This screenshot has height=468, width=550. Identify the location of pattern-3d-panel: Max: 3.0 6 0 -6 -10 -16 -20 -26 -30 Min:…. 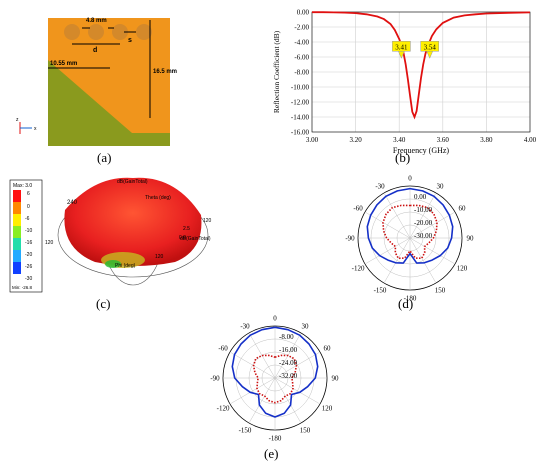
(125, 232).